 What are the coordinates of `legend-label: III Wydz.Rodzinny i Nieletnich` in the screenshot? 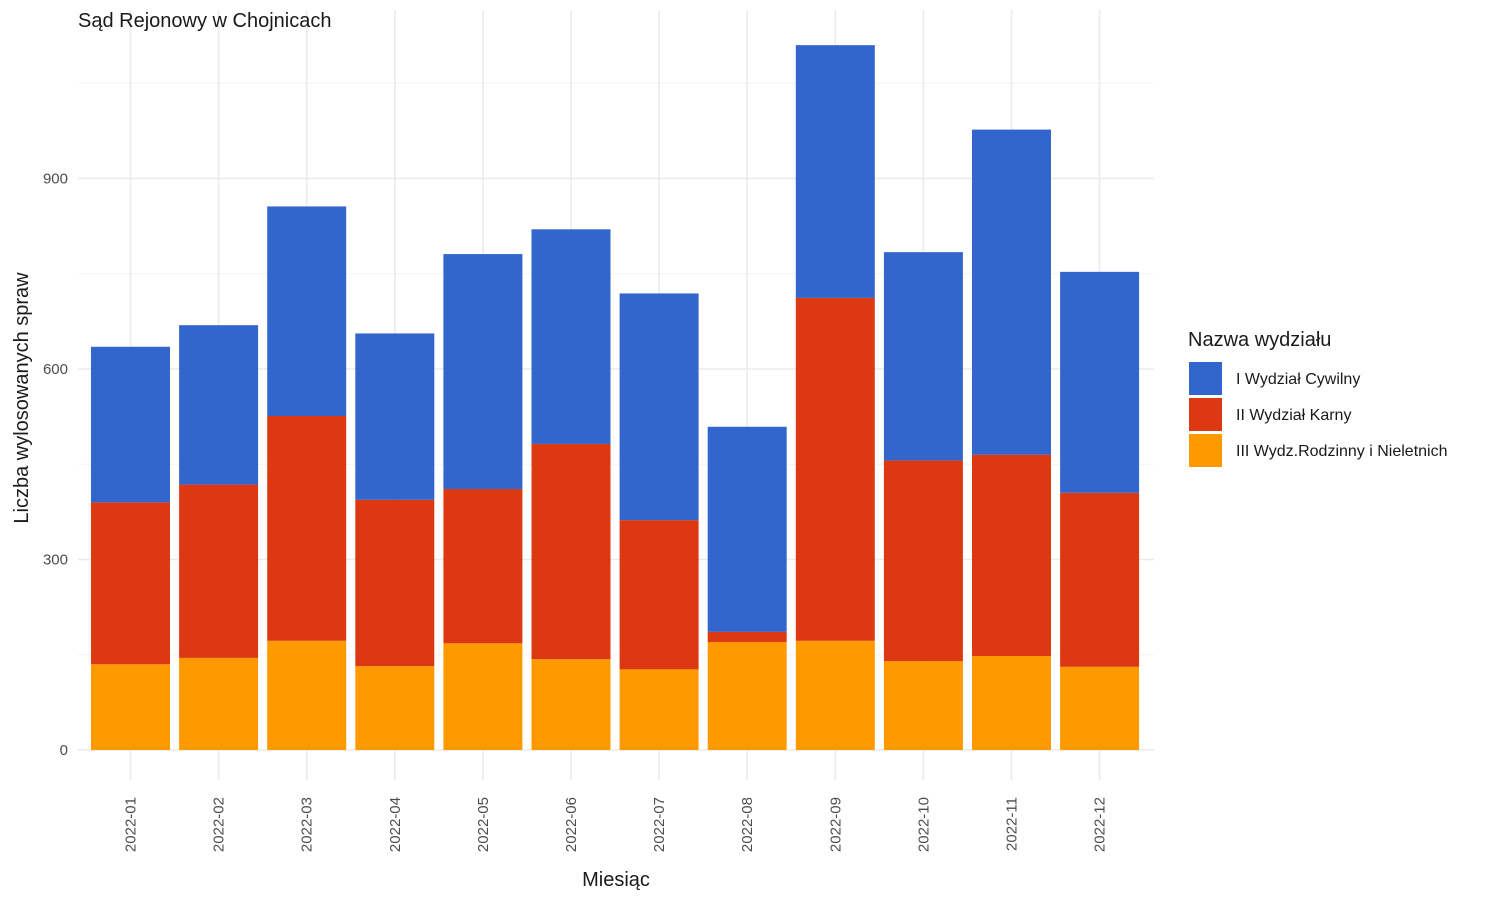 It's located at (1342, 451).